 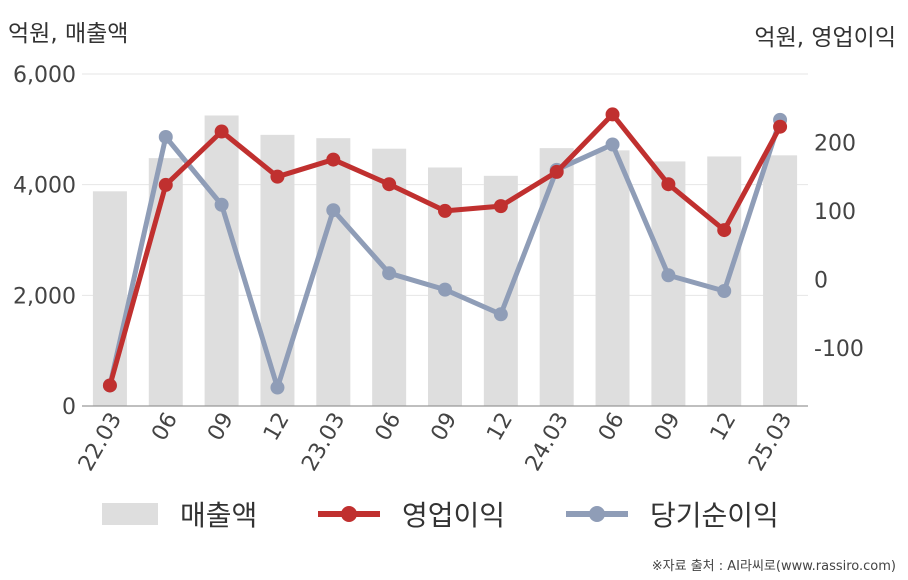 I want to click on y-left-tick-label: 6,000, so click(x=44, y=75).